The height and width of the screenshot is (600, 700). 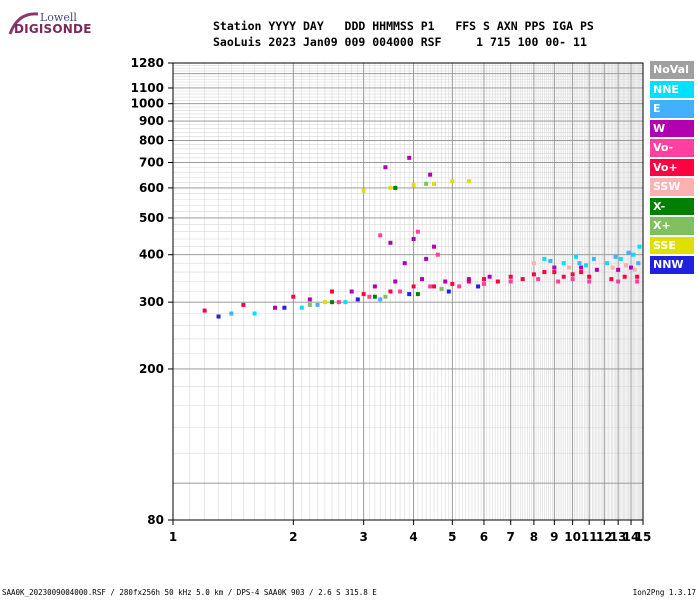 I want to click on legend-item-sse: SSE, so click(x=672, y=245).